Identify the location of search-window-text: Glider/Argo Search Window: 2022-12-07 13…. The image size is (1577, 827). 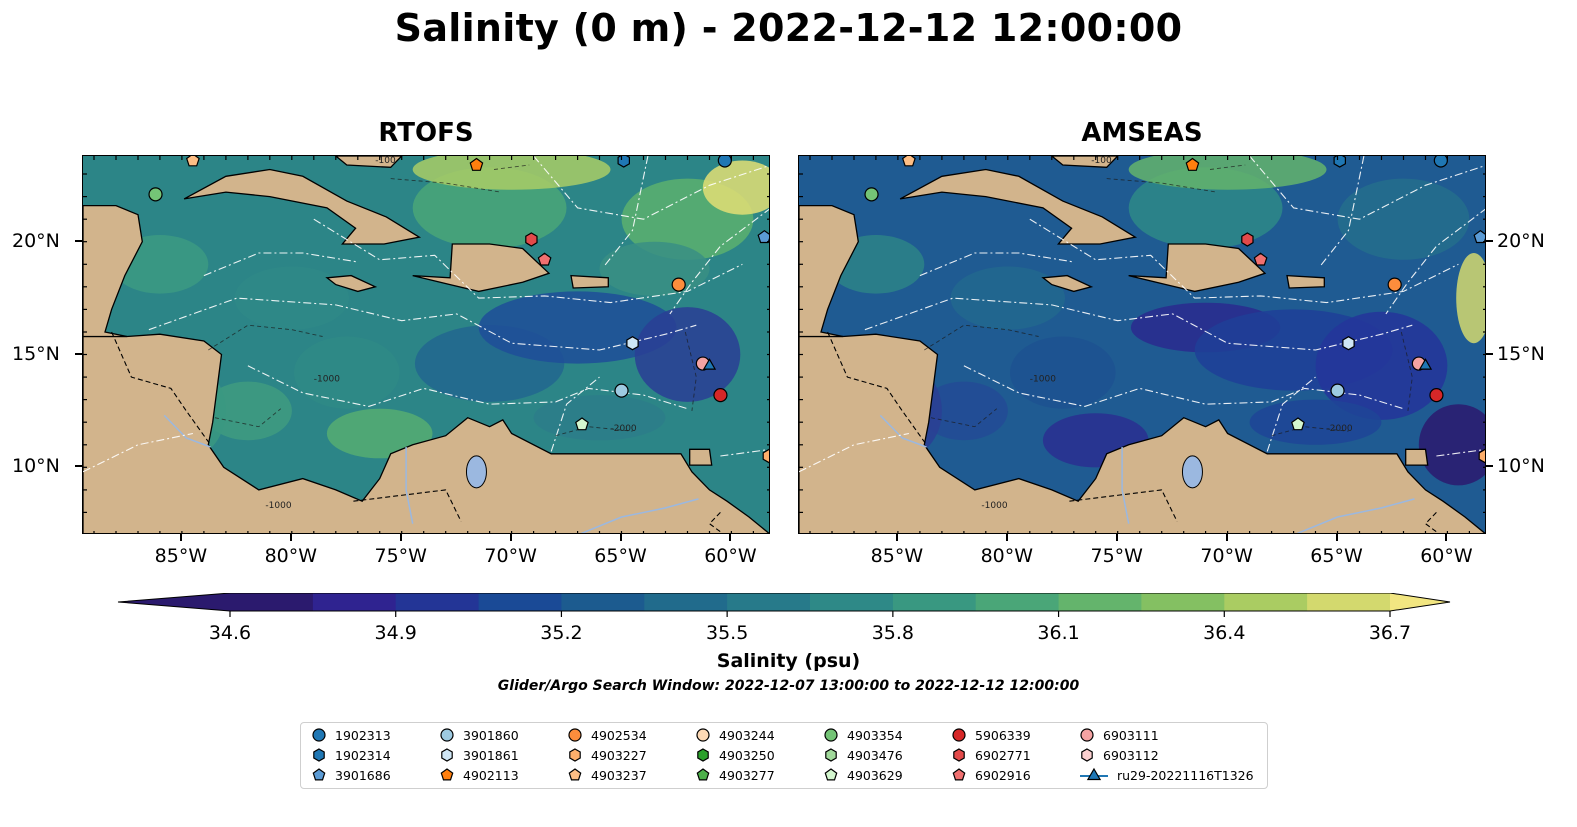
(788, 686).